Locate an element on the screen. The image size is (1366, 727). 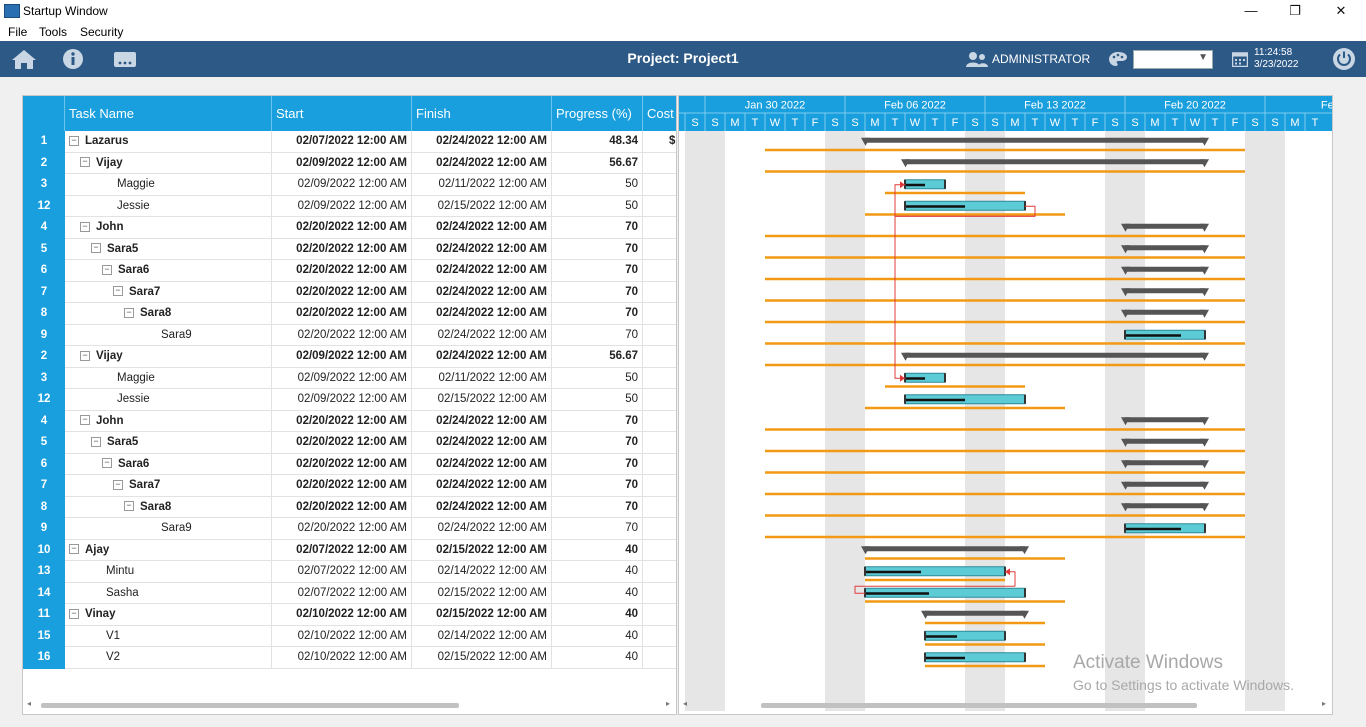
grid-horizontal-scrollbar: ◂ ▸ is located at coordinates (349, 704).